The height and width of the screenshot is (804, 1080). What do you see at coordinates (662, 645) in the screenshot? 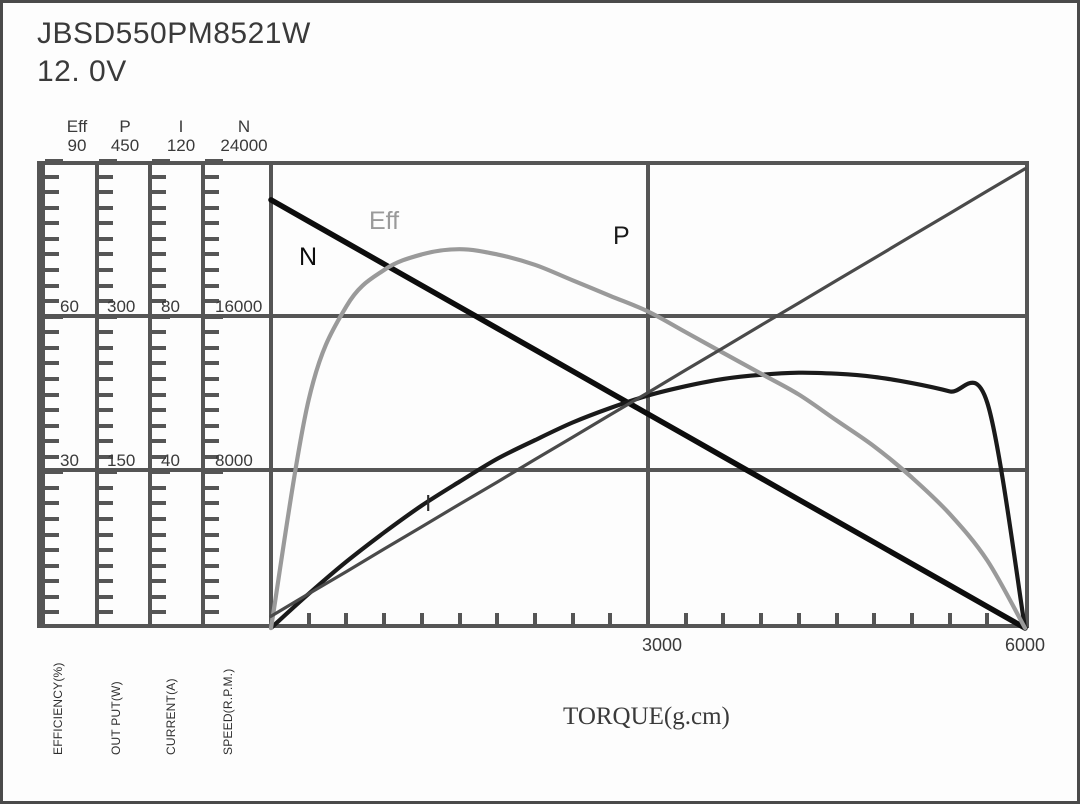
I see `x-axis-label-3000: 3000` at bounding box center [662, 645].